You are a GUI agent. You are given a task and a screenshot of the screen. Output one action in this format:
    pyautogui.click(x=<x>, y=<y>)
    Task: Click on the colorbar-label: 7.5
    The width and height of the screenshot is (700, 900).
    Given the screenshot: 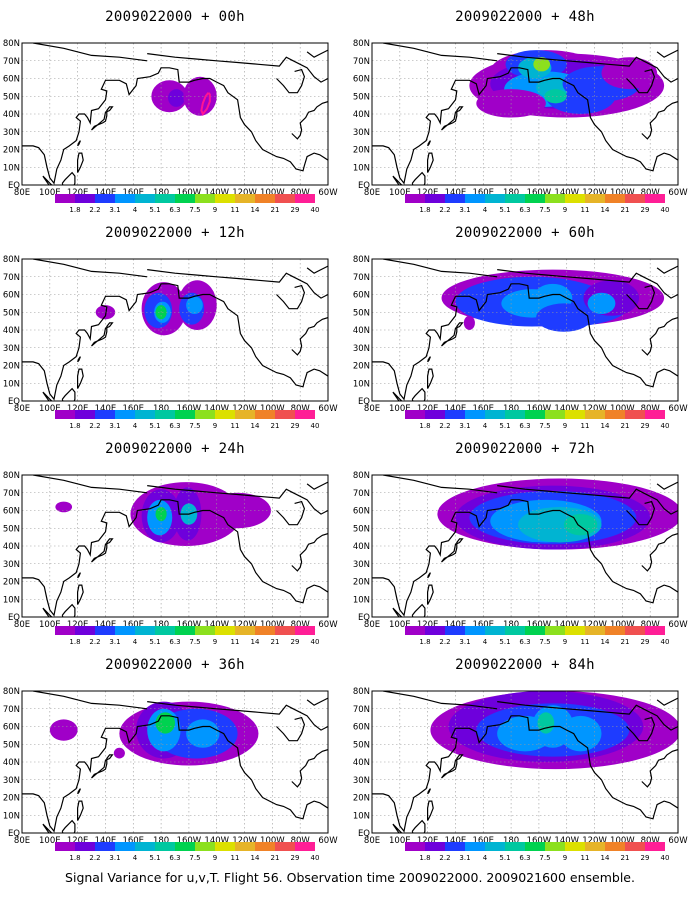 What is the action you would take?
    pyautogui.click(x=194, y=426)
    